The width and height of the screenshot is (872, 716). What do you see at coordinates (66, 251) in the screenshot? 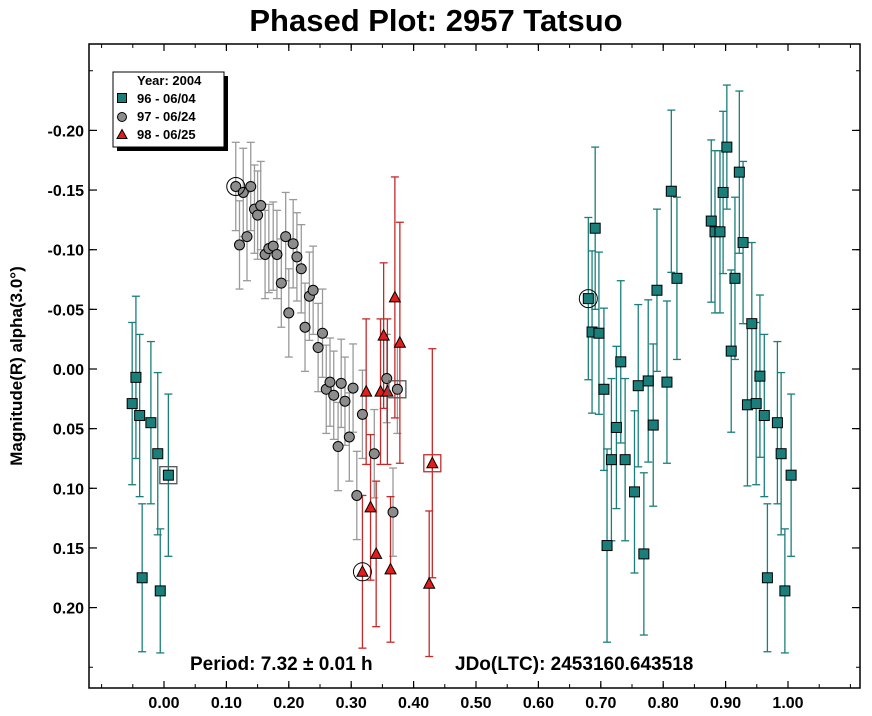
I see `y-tick-label: -0.10` at bounding box center [66, 251].